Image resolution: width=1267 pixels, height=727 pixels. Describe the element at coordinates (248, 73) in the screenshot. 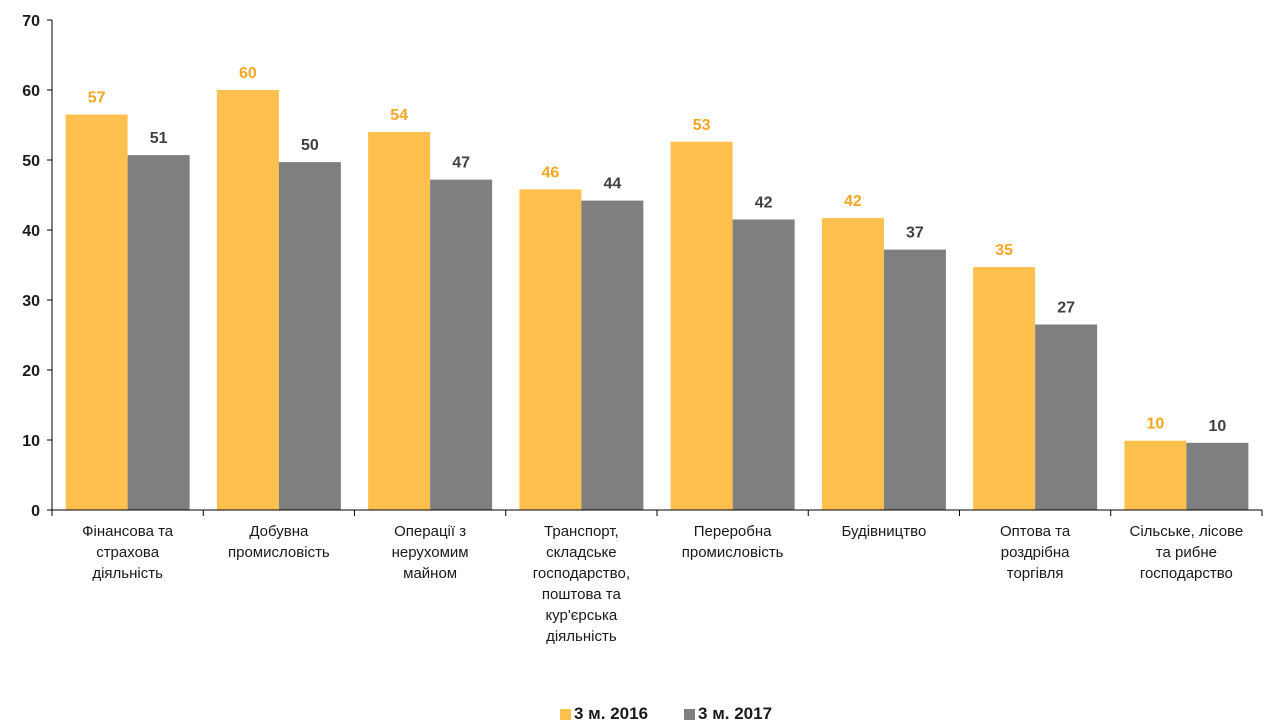

I see `data-label: 60` at that location.